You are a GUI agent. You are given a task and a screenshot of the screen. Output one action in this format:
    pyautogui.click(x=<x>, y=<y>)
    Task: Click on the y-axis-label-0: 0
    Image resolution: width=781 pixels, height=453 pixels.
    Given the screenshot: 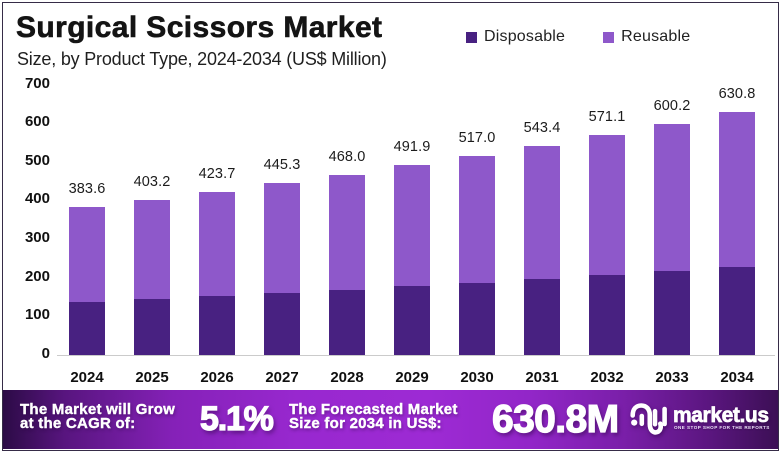 What is the action you would take?
    pyautogui.click(x=45, y=353)
    